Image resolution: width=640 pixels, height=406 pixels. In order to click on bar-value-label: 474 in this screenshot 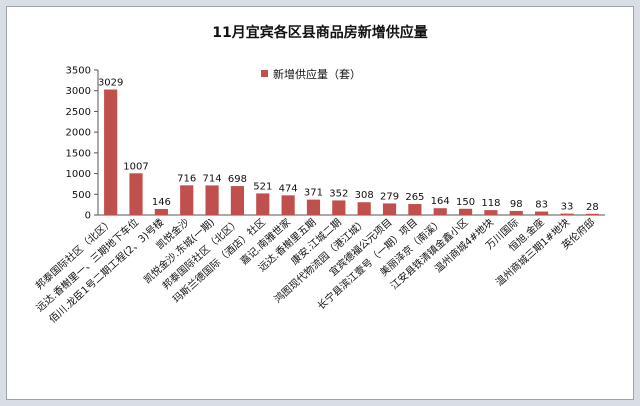, I will do `click(288, 188)`.